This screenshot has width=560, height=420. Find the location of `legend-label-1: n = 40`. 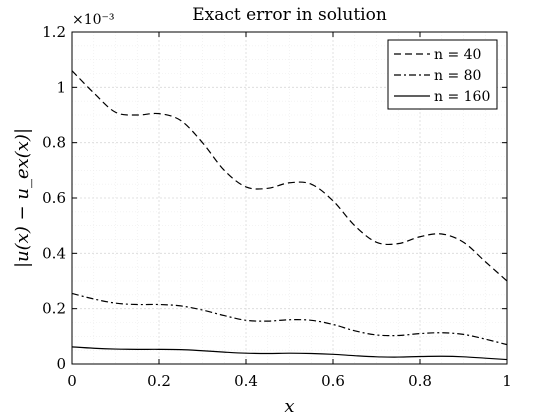

legend-label-1: n = 40 is located at coordinates (457, 55).